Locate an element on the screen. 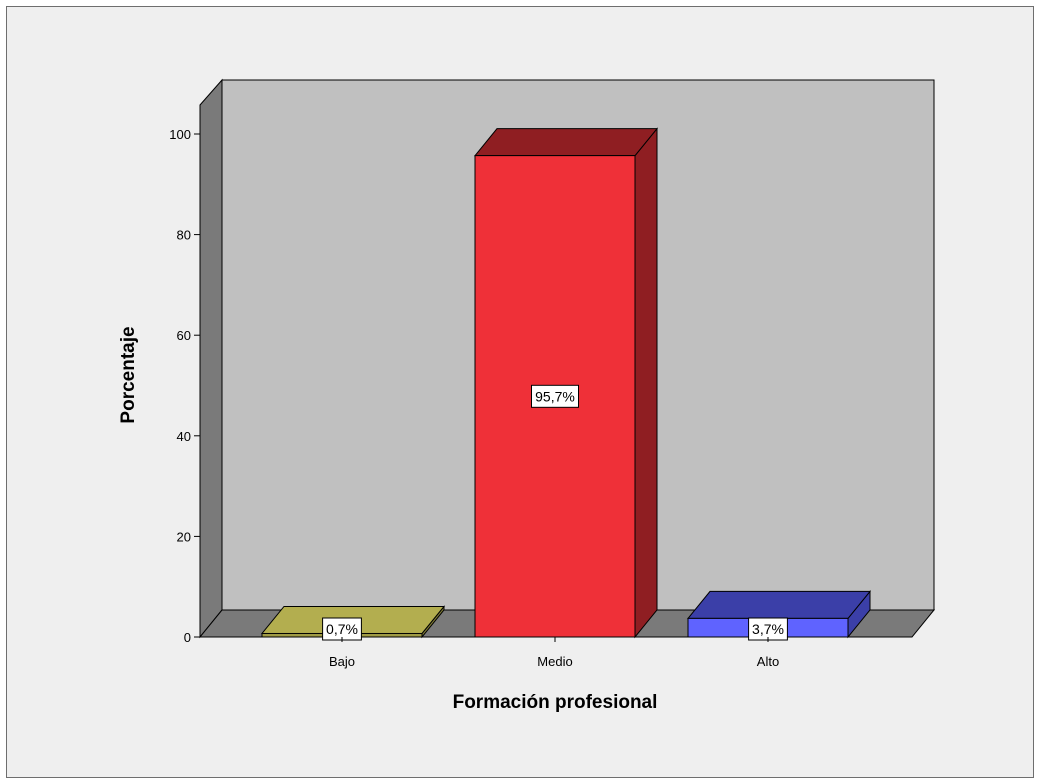 This screenshot has width=1038, height=780. x-tick-label: Alto is located at coordinates (768, 661).